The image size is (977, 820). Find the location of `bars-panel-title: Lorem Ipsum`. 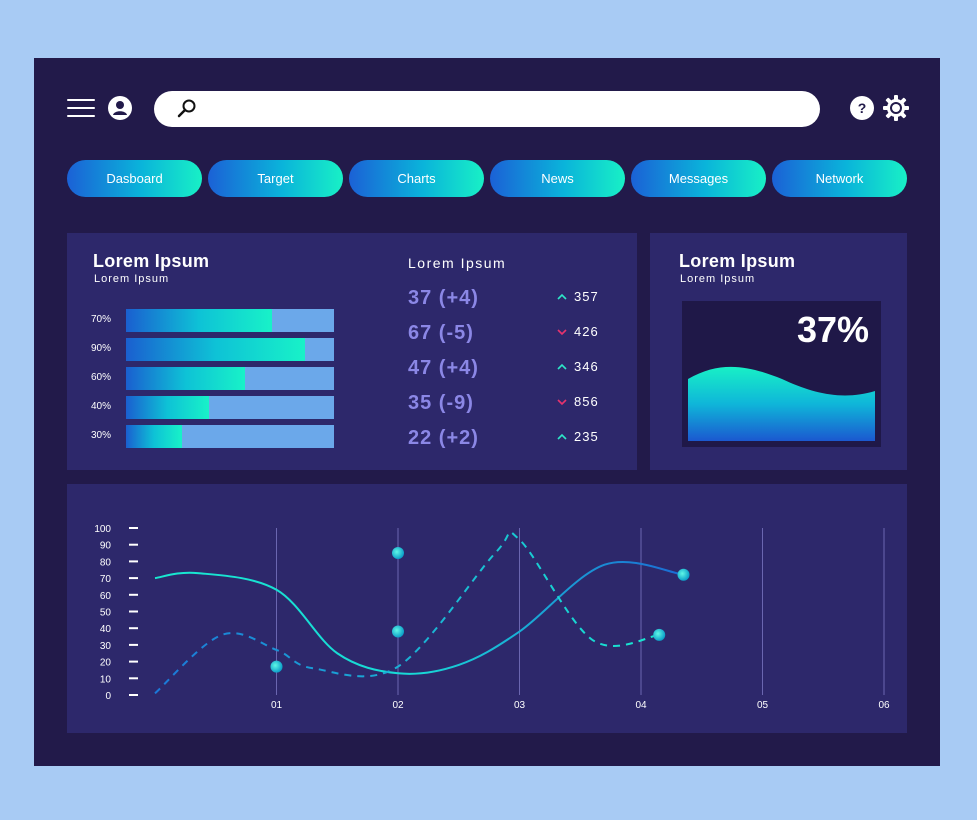

bars-panel-title: Lorem Ipsum is located at coordinates (151, 261).